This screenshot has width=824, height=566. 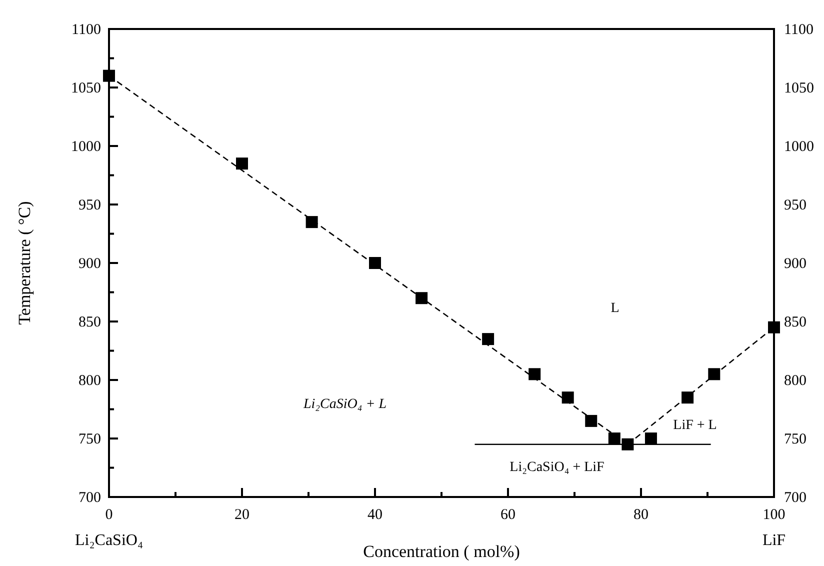 What do you see at coordinates (641, 515) in the screenshot?
I see `x-tick-label: 80` at bounding box center [641, 515].